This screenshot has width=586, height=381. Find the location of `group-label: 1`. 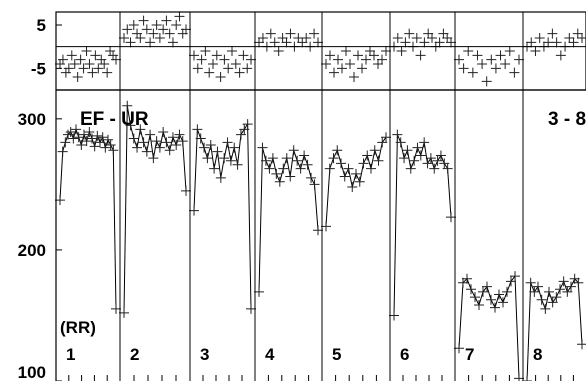

group-label: 1 is located at coordinates (70, 354).